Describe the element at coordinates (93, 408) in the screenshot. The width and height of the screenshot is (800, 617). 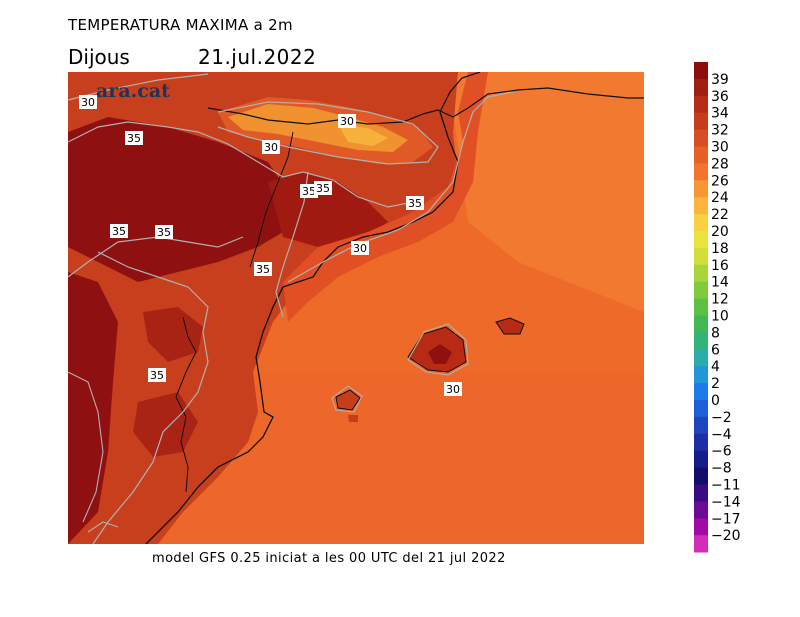
I see `hot-interior-south` at that location.